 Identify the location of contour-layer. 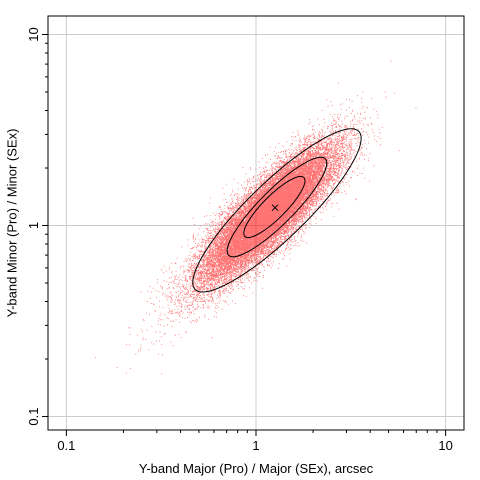
(277, 210).